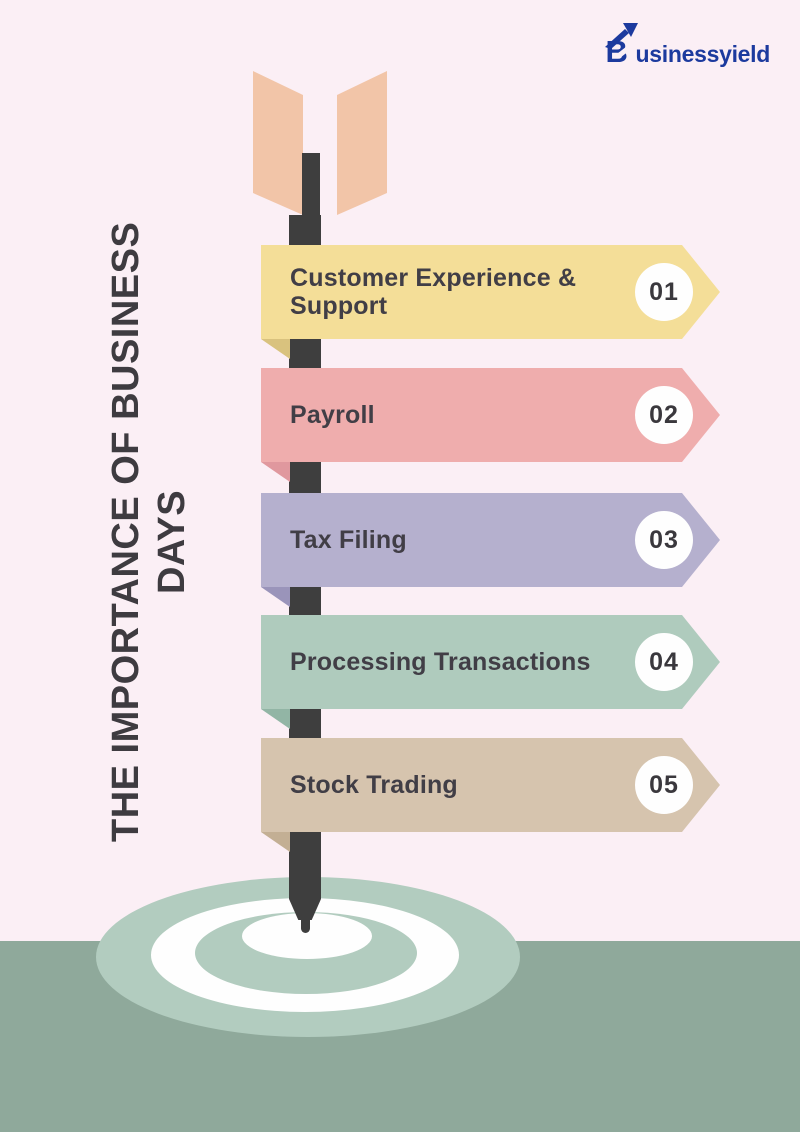 This screenshot has width=800, height=1132. What do you see at coordinates (621, 36) in the screenshot?
I see `arrow-up-right-icon` at bounding box center [621, 36].